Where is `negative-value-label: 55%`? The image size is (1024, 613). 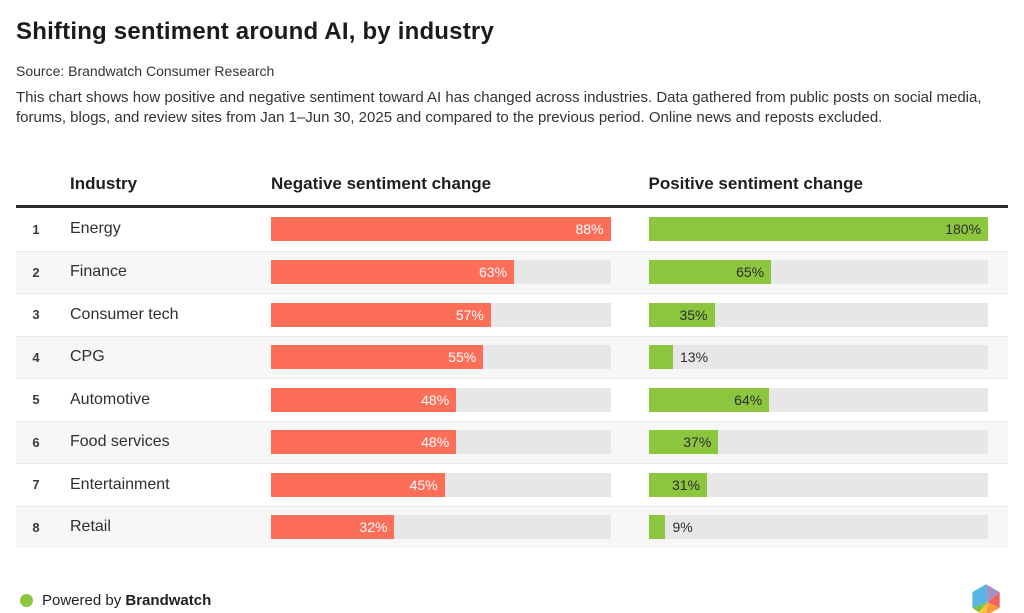 negative-value-label: 55% is located at coordinates (462, 357).